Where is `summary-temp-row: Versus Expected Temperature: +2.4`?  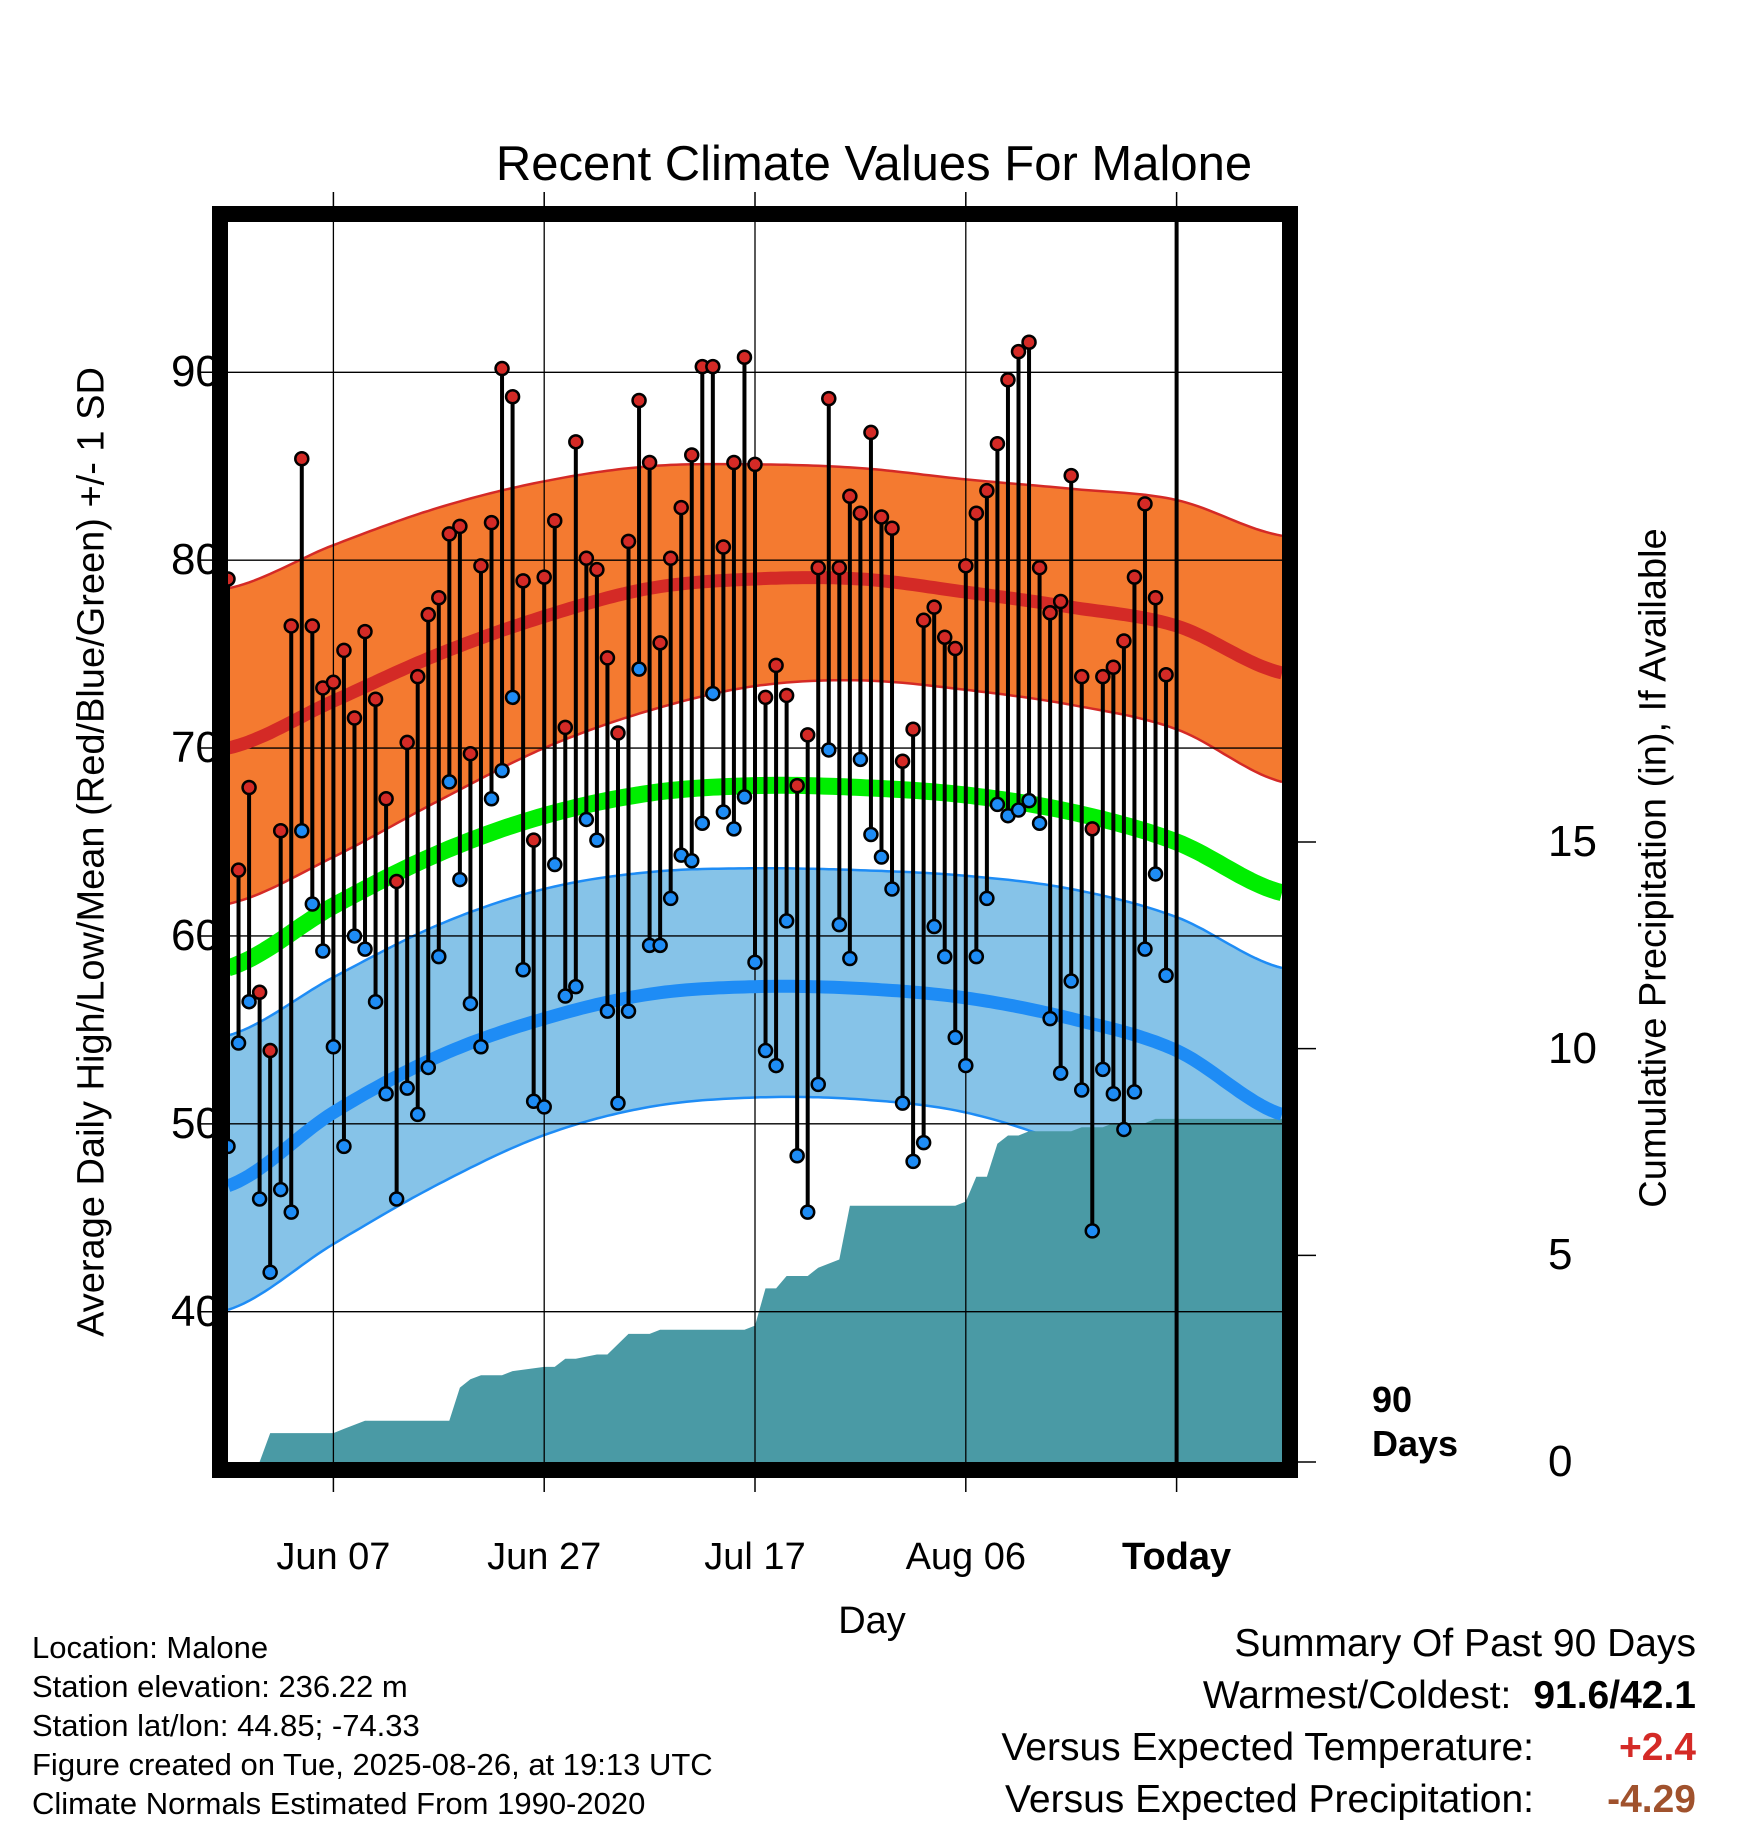
summary-temp-row: Versus Expected Temperature: +2.4 is located at coordinates (1348, 1748).